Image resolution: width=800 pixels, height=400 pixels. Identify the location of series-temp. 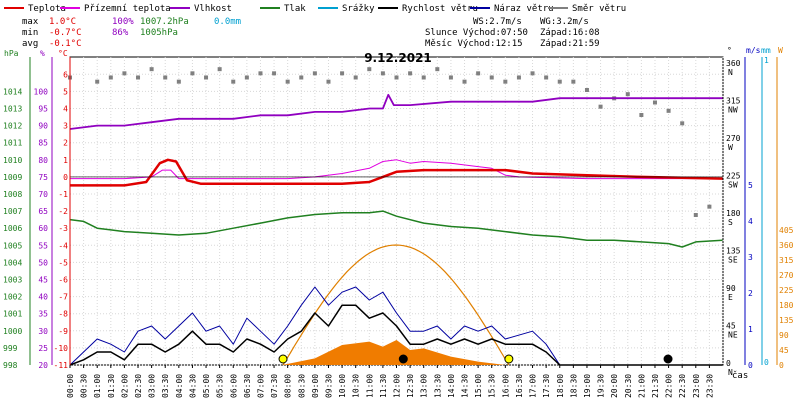
(396, 172).